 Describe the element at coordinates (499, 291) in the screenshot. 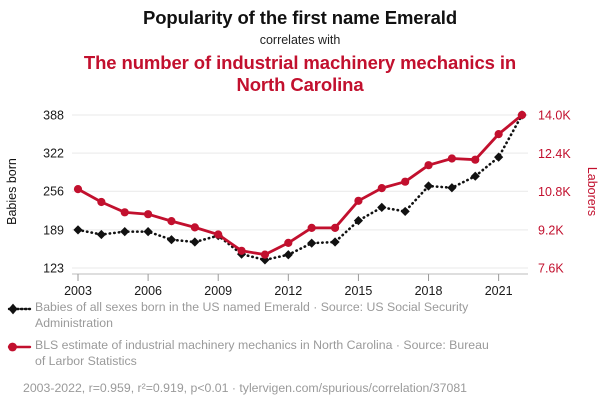

I see `x-axis-tick-label-6: 2021` at that location.